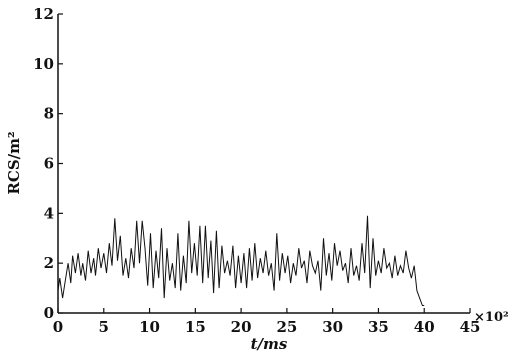 The image size is (515, 352). I want to click on y-tick-label: 6, so click(49, 164).